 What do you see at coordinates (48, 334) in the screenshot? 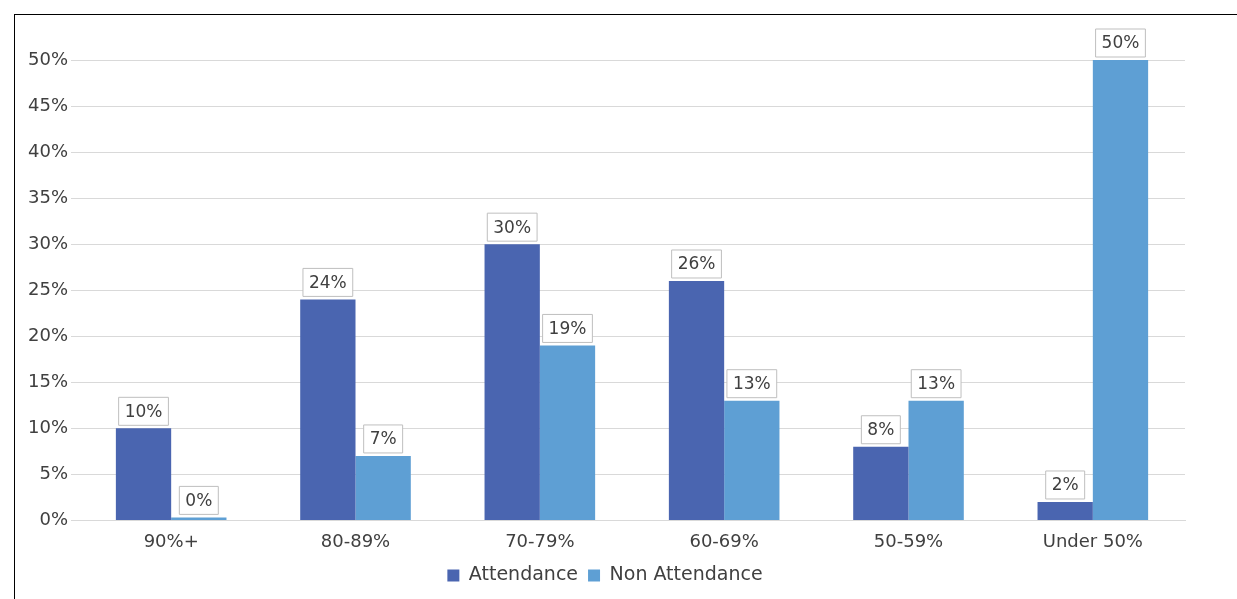
I see `y-tick-label: 20%` at bounding box center [48, 334].